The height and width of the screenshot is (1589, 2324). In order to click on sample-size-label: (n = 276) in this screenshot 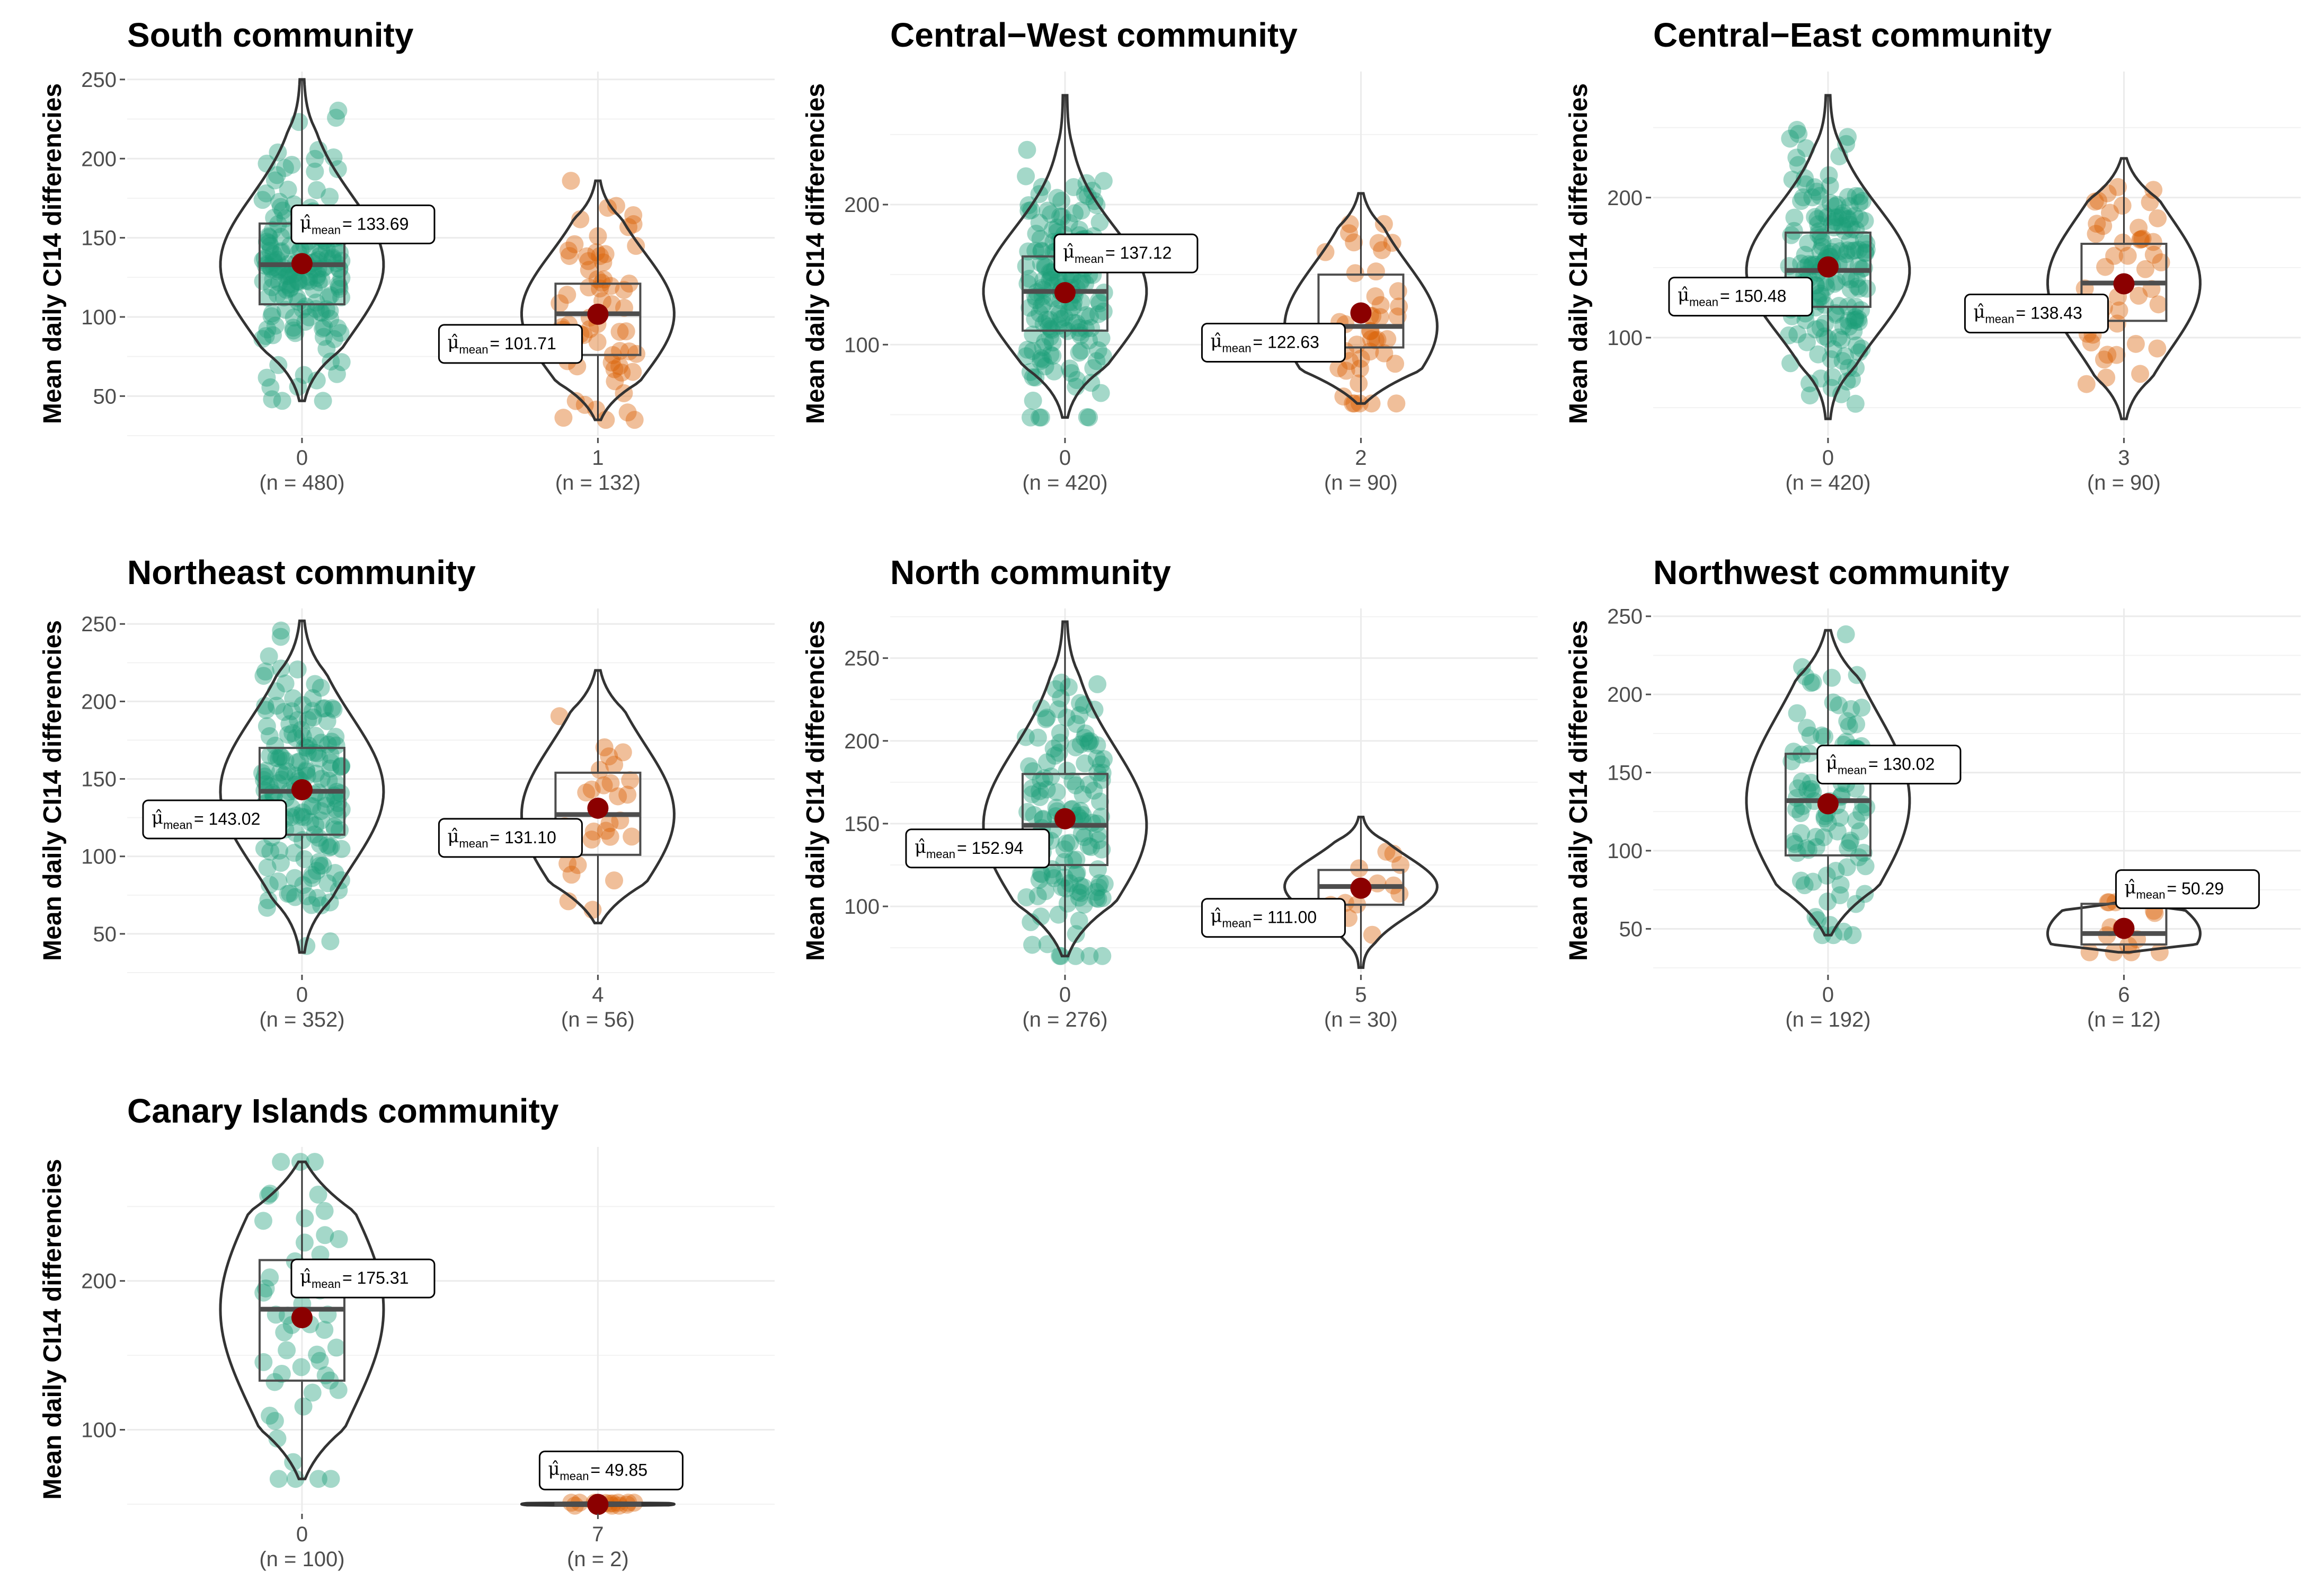, I will do `click(1064, 1019)`.